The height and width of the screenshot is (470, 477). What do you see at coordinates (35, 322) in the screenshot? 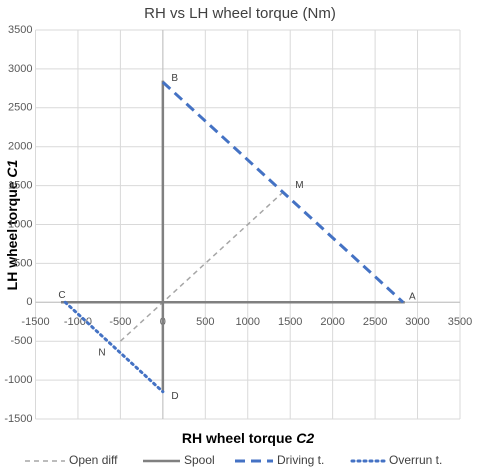
I see `x-tick-label: -1500` at bounding box center [35, 322].